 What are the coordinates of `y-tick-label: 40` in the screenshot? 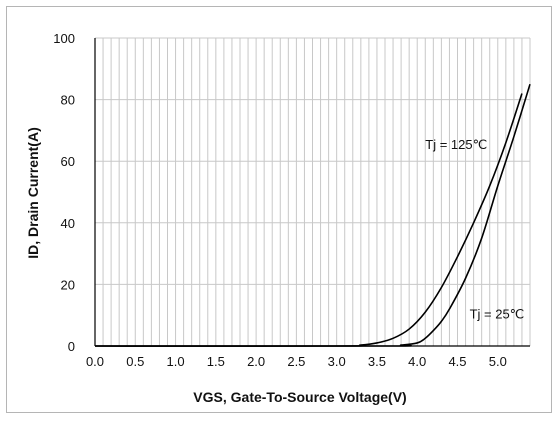 It's located at (68, 223).